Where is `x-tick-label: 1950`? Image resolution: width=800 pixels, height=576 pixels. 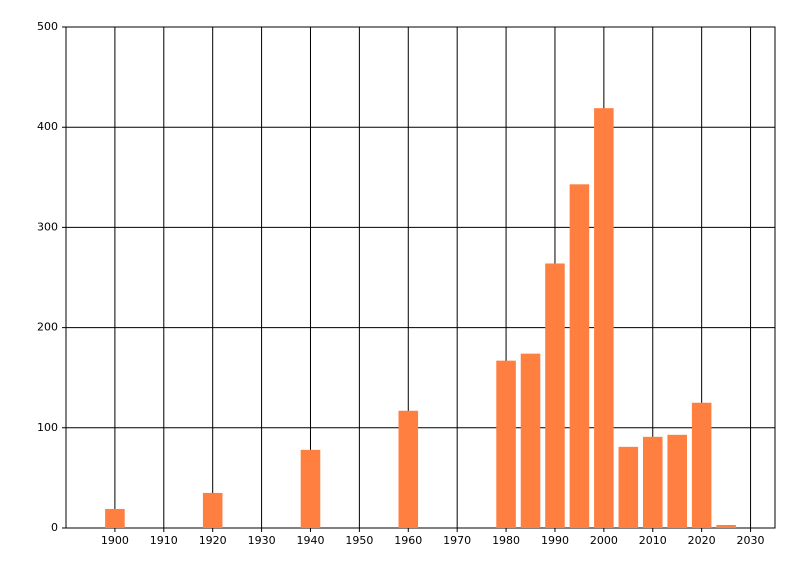
x-tick-label: 1950 is located at coordinates (359, 540).